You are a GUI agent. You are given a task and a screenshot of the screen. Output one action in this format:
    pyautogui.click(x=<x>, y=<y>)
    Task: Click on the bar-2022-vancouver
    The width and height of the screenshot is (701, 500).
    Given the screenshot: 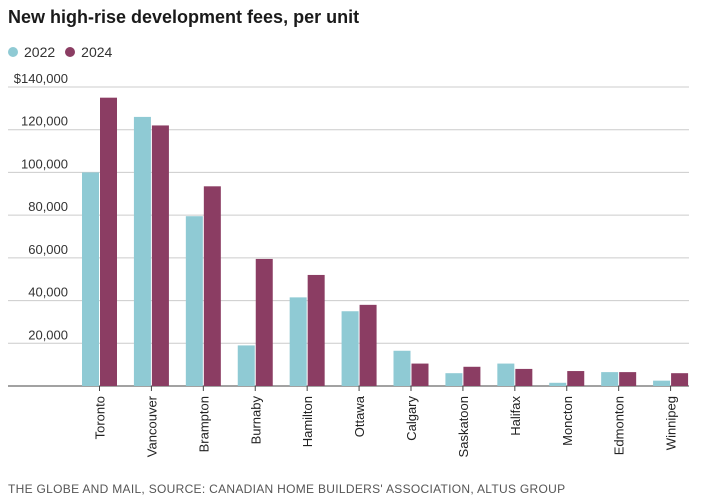 What is the action you would take?
    pyautogui.click(x=142, y=251)
    